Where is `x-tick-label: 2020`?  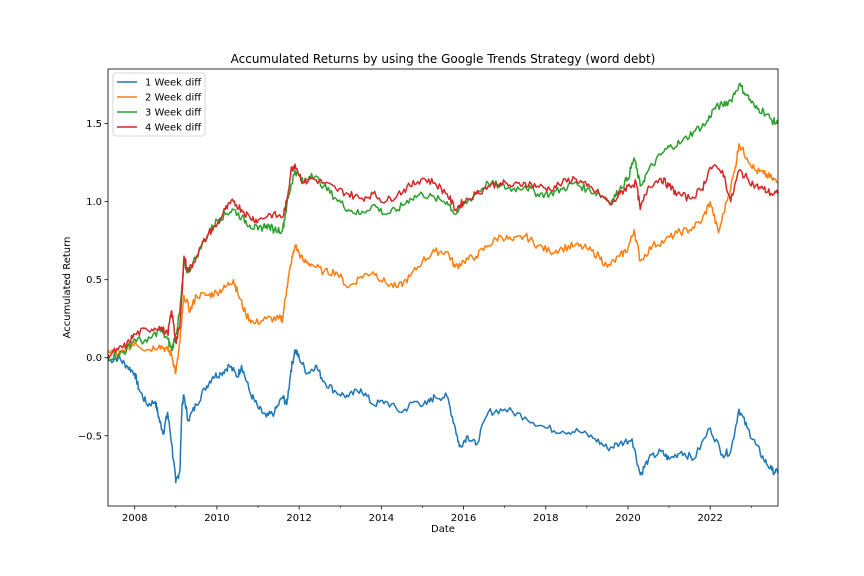 x-tick-label: 2020 is located at coordinates (627, 518).